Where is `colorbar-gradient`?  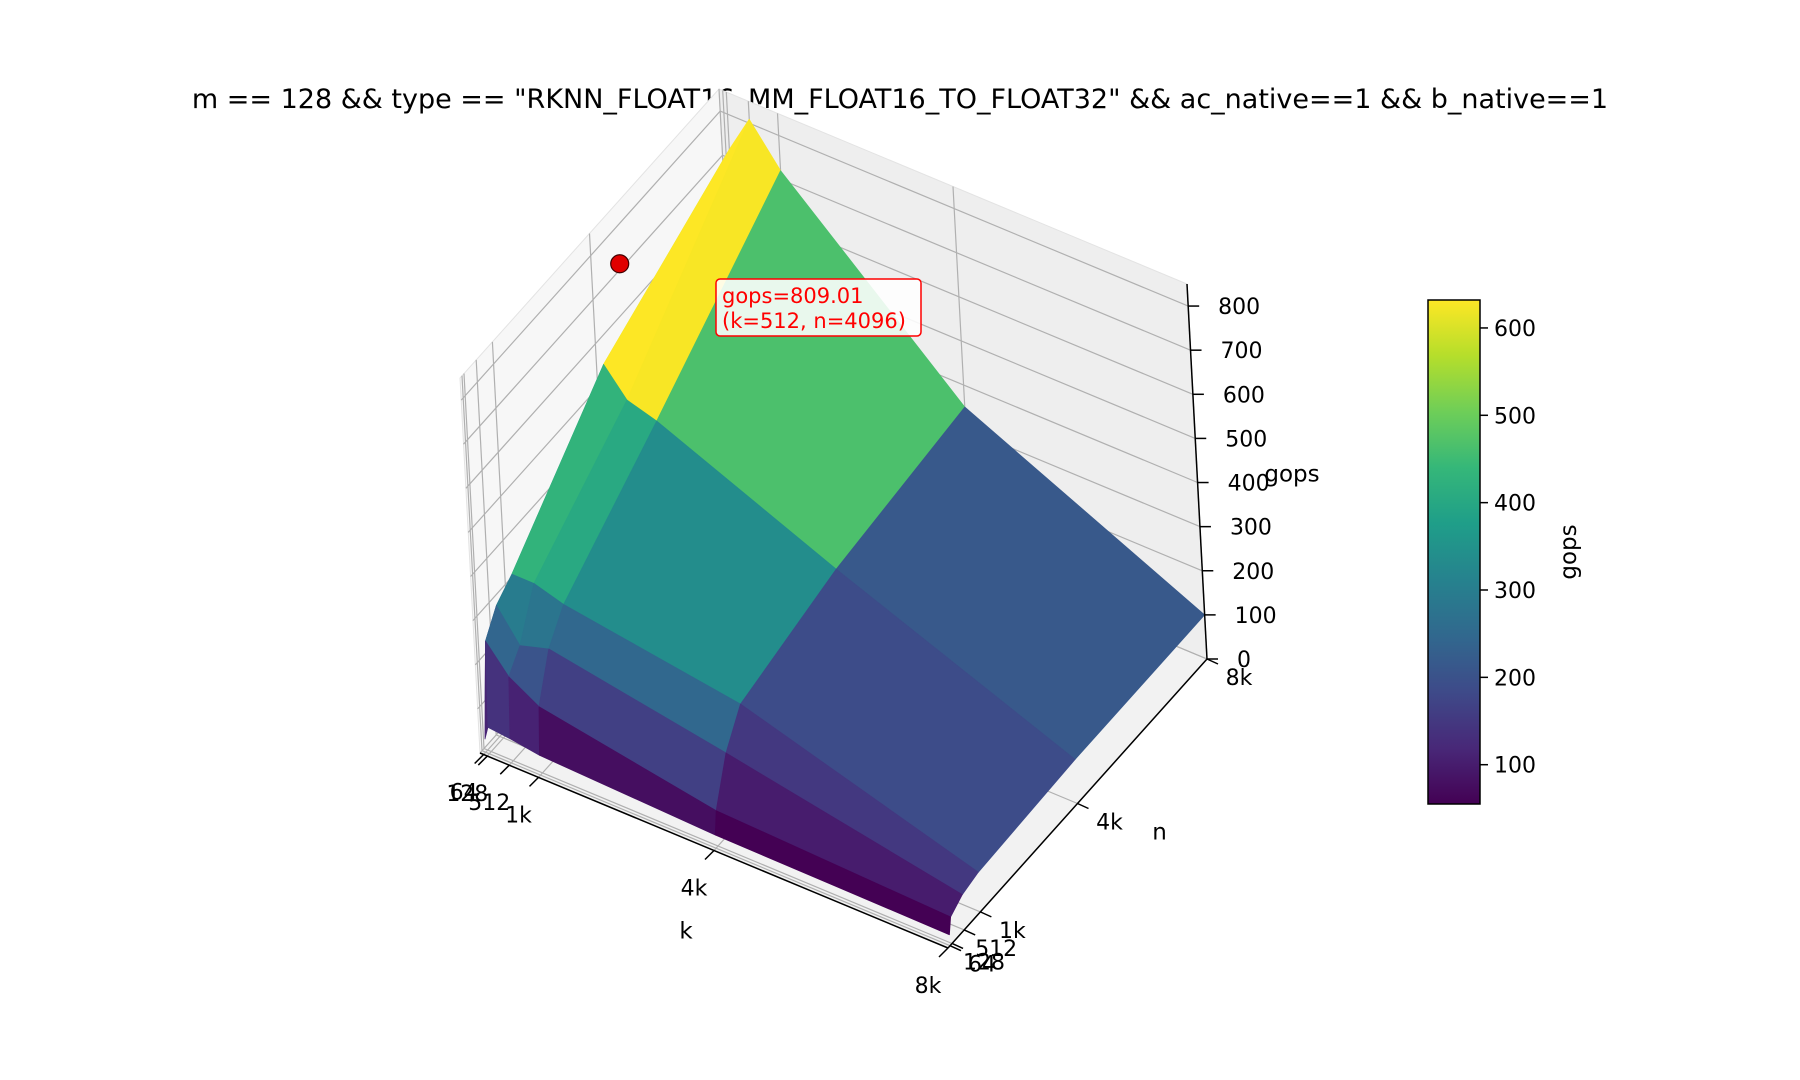 colorbar-gradient is located at coordinates (1454, 552).